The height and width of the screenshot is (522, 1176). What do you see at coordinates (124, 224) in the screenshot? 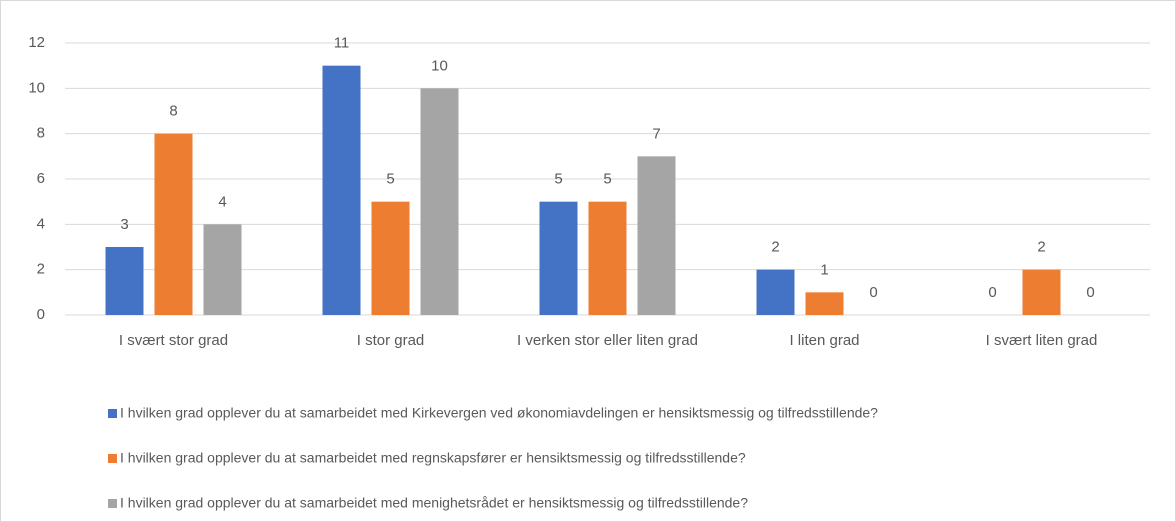
I see `data-label: 3` at bounding box center [124, 224].